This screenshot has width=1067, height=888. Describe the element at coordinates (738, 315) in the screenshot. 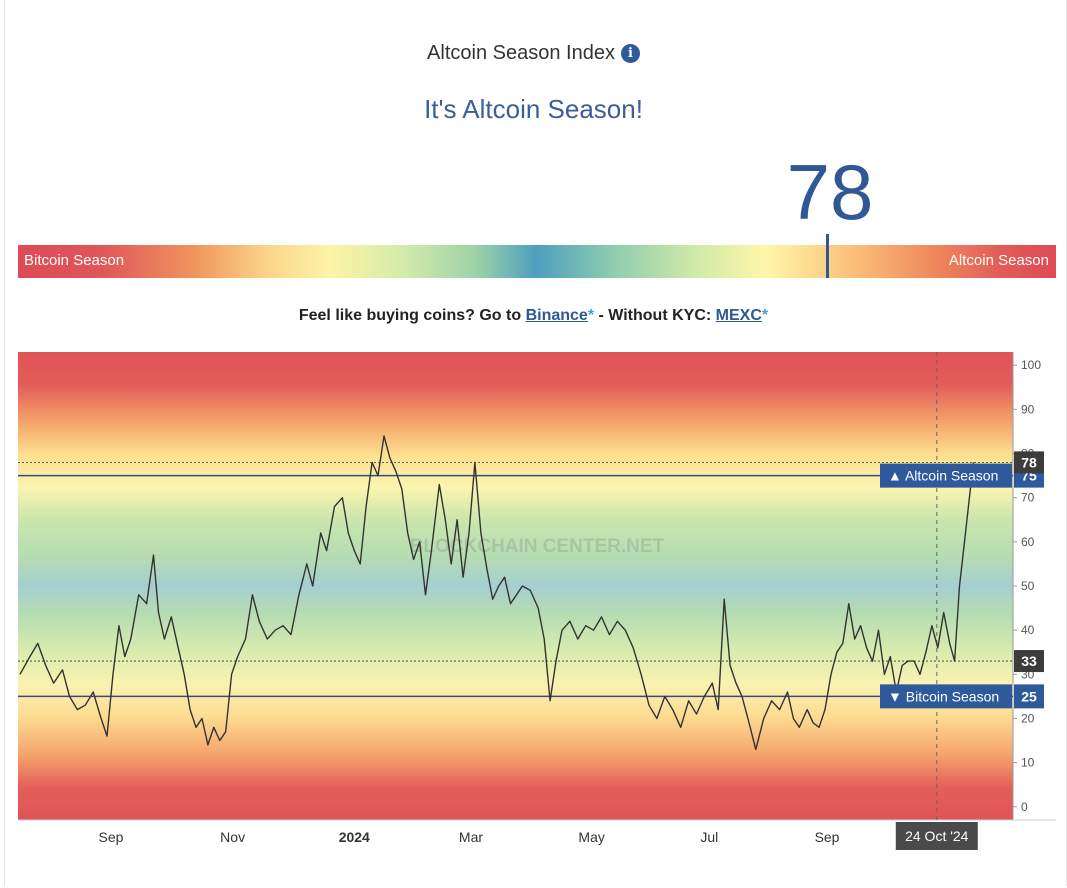

I see `mexc-link: MEXC` at that location.